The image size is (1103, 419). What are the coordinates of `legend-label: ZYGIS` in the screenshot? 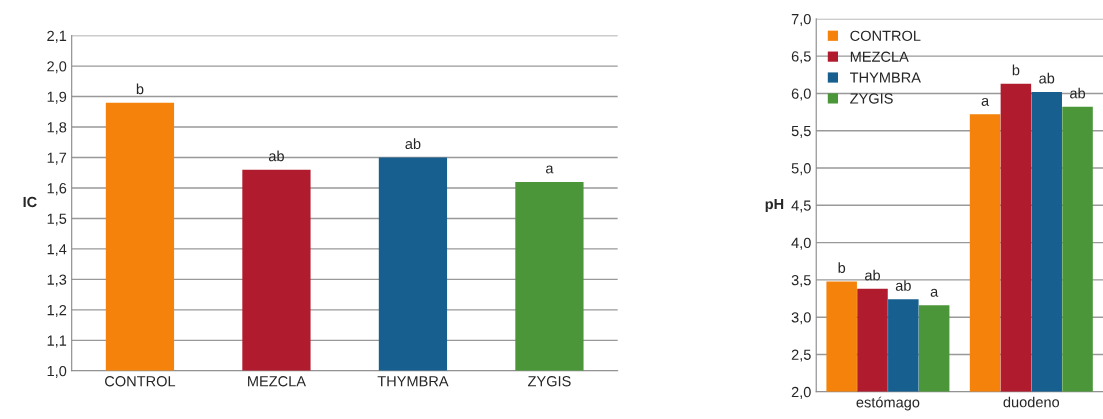 It's located at (871, 98).